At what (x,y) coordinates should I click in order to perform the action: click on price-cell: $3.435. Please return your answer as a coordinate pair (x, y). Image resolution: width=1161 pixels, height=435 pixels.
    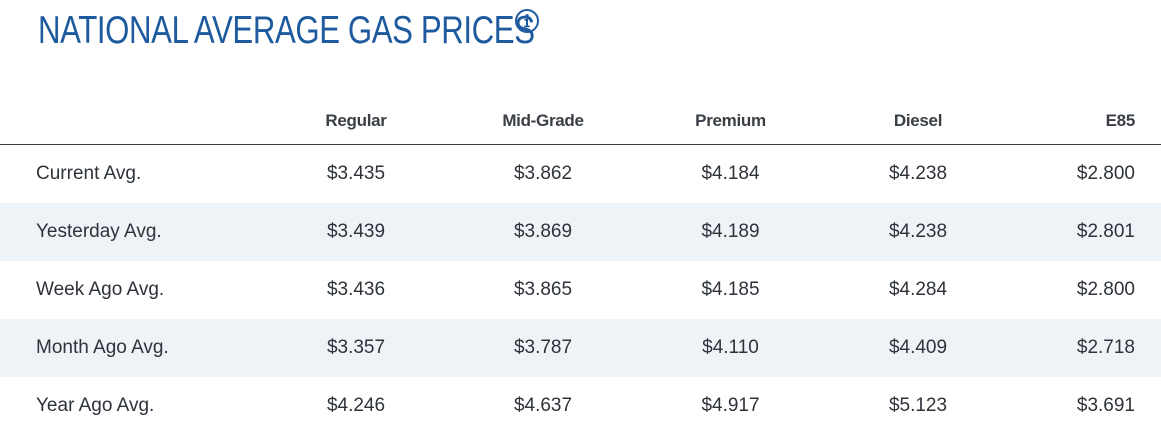
    Looking at the image, I should click on (356, 173).